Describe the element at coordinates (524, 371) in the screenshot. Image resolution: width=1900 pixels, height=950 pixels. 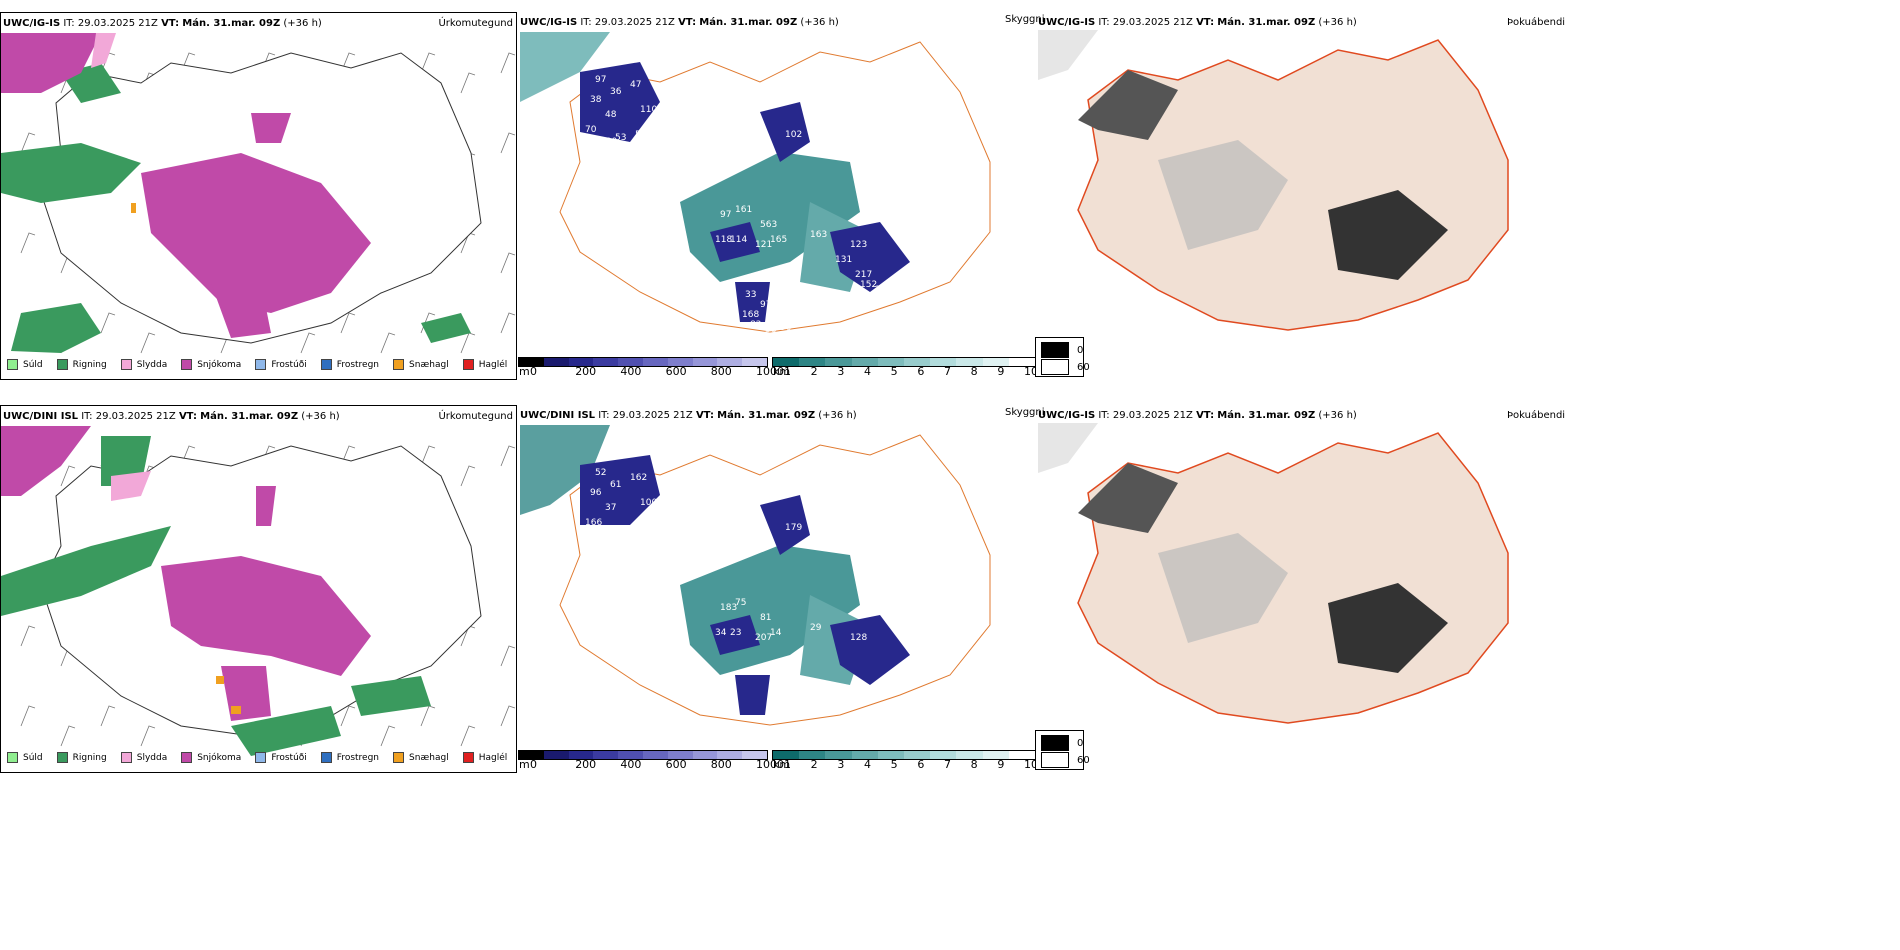
I see `colorbar-unit: m` at that location.